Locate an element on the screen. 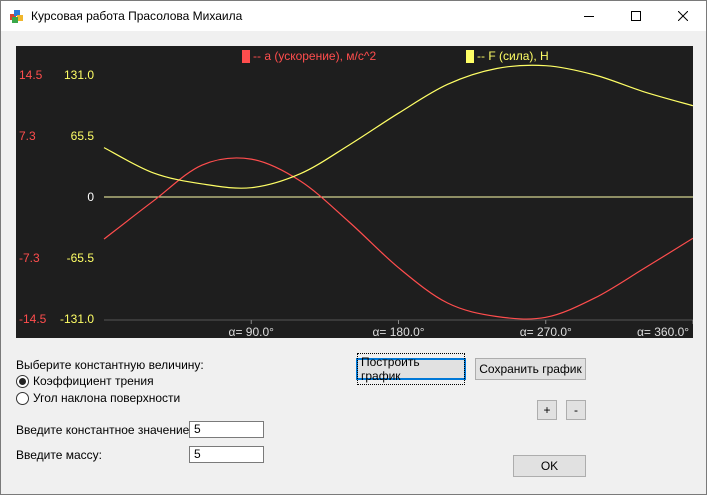 This screenshot has width=707, height=495. app-icon is located at coordinates (16, 16).